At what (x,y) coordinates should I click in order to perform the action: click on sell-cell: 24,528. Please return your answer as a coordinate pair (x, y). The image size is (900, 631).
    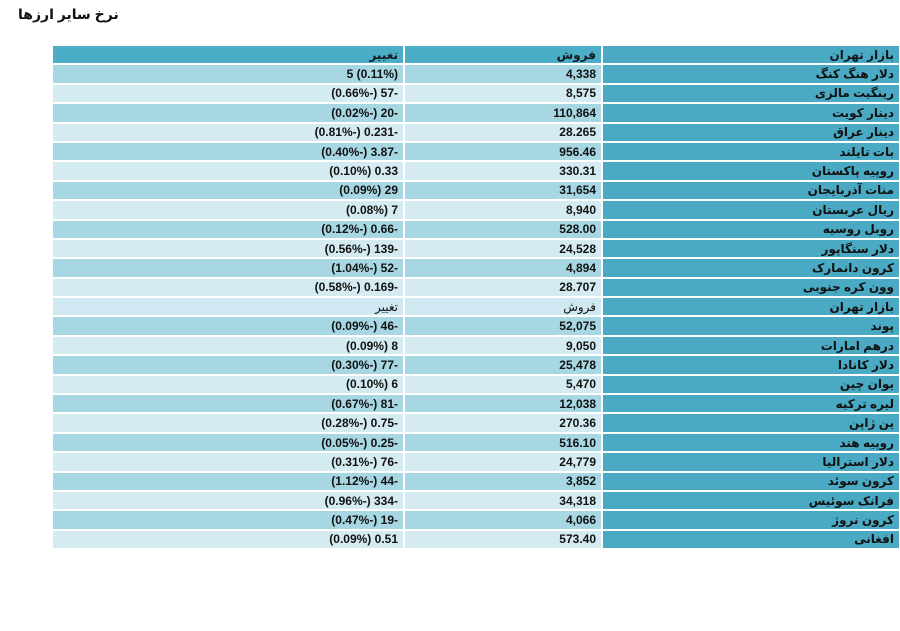
    Looking at the image, I should click on (503, 248).